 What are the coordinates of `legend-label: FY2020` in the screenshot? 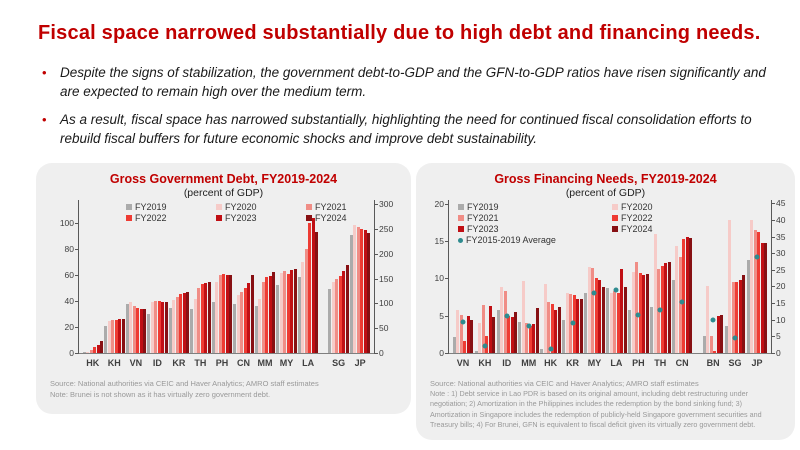 It's located at (637, 207).